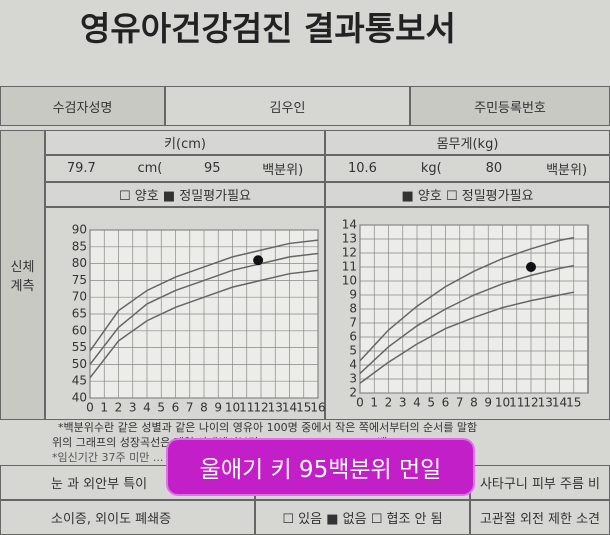 Image resolution: width=610 pixels, height=535 pixels. Describe the element at coordinates (349, 225) in the screenshot. I see `y-tick-label: 14` at that location.